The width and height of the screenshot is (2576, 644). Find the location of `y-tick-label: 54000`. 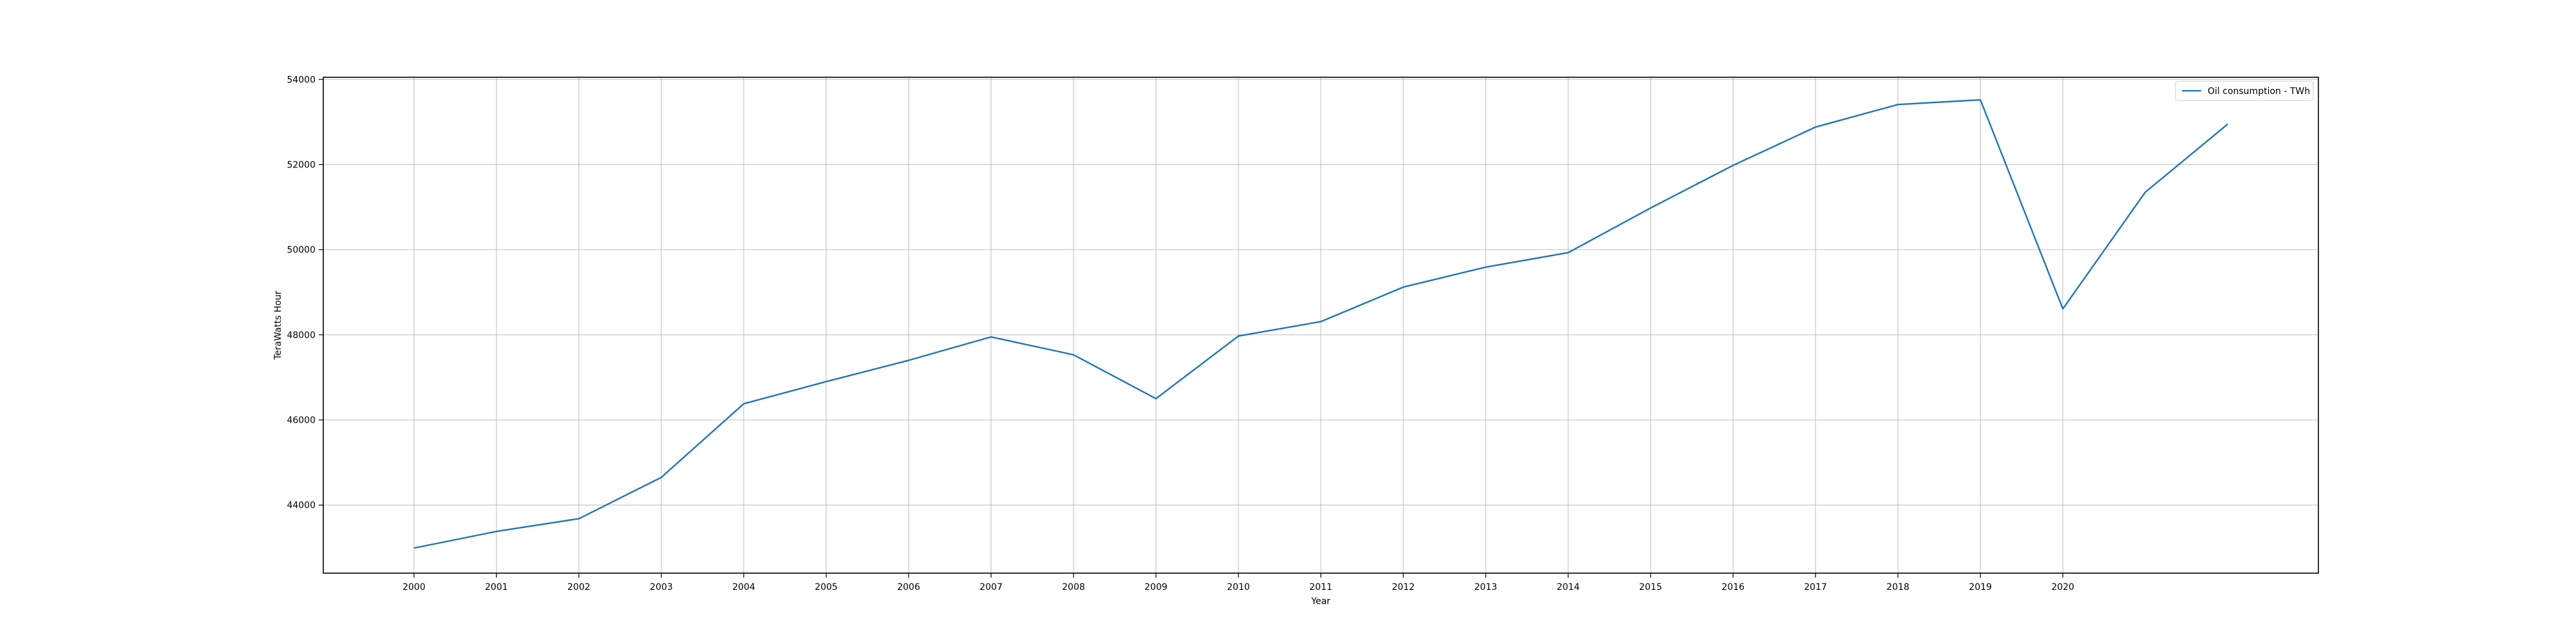

y-tick-label: 54000 is located at coordinates (301, 80).